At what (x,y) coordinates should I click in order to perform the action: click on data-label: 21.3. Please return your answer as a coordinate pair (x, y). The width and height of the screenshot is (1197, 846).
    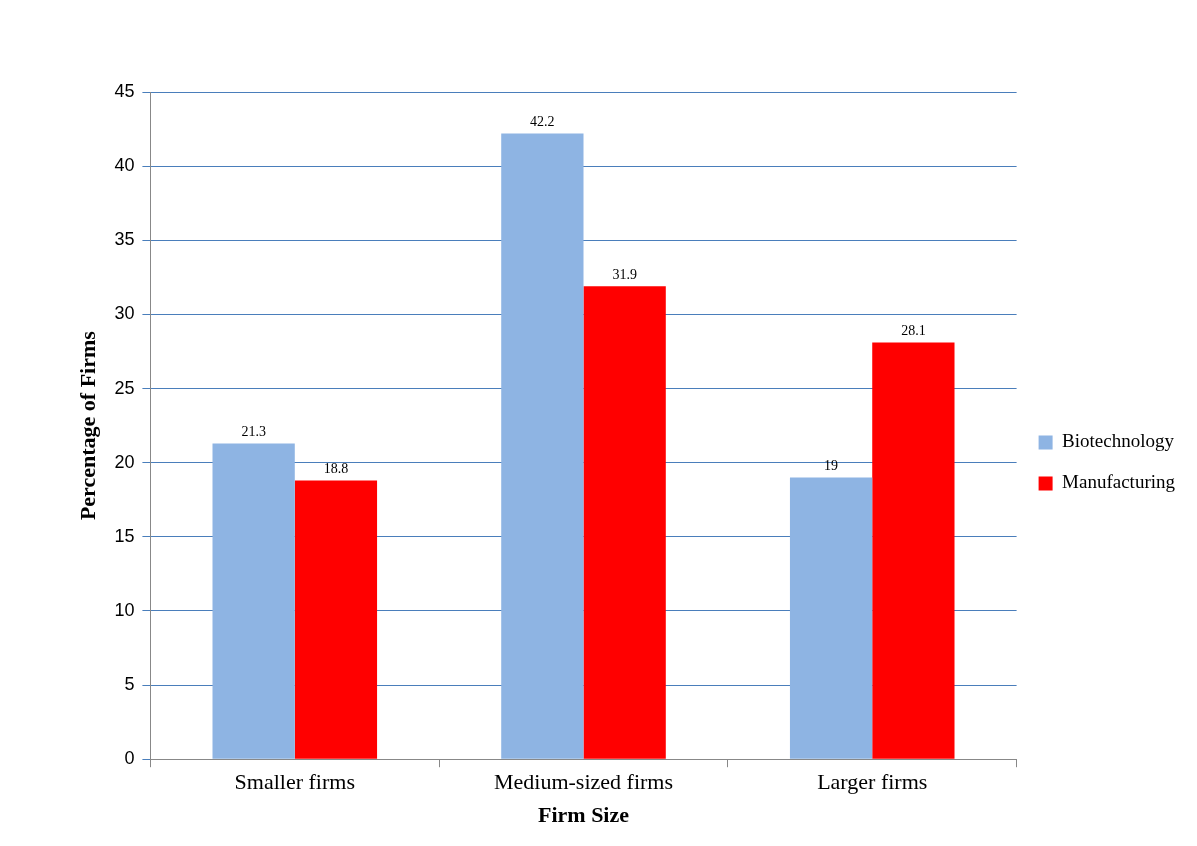
    Looking at the image, I should click on (253, 432).